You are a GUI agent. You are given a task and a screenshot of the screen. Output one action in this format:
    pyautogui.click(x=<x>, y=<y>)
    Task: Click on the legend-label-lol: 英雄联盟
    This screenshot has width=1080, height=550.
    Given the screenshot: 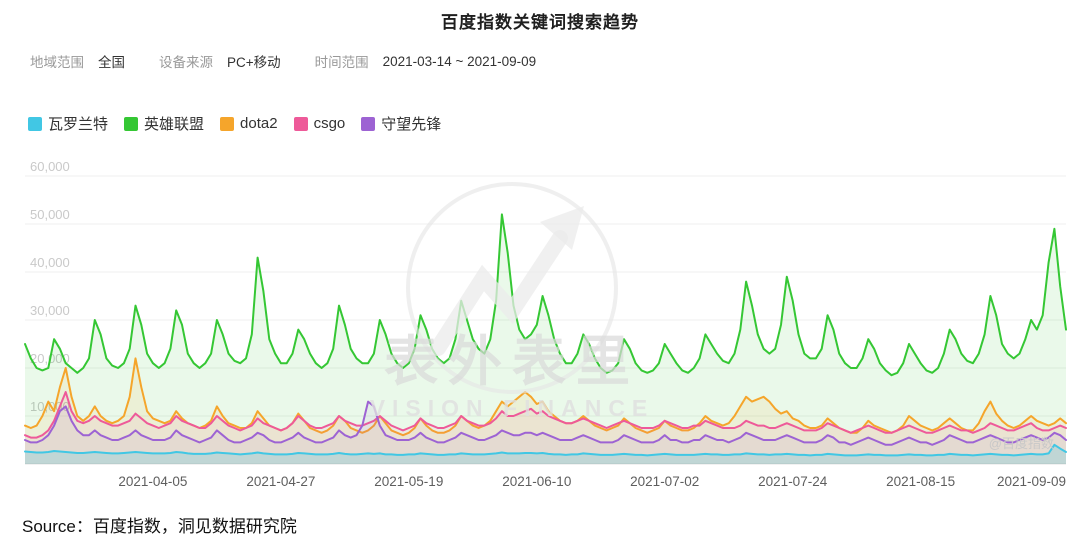 What is the action you would take?
    pyautogui.click(x=174, y=124)
    